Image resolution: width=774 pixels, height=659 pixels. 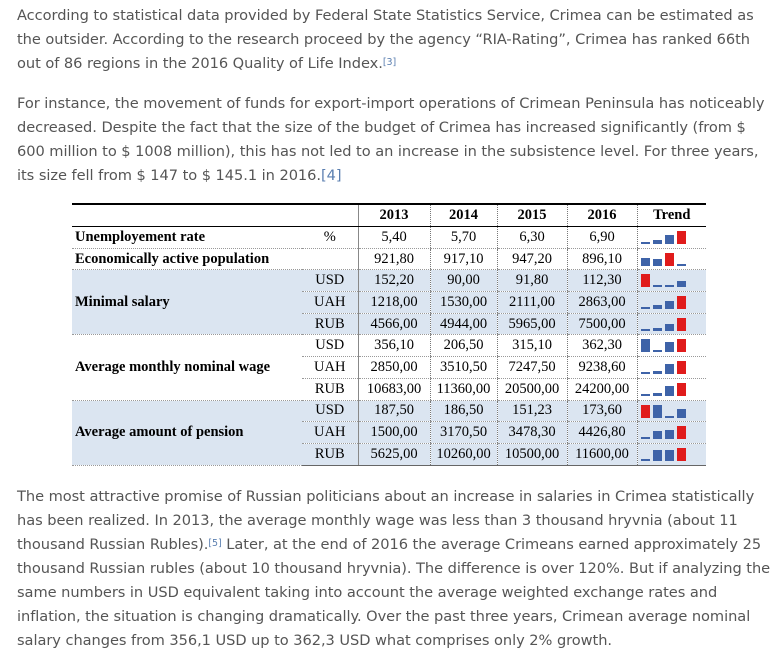 I want to click on header-year-2016: 2016, so click(x=601, y=215).